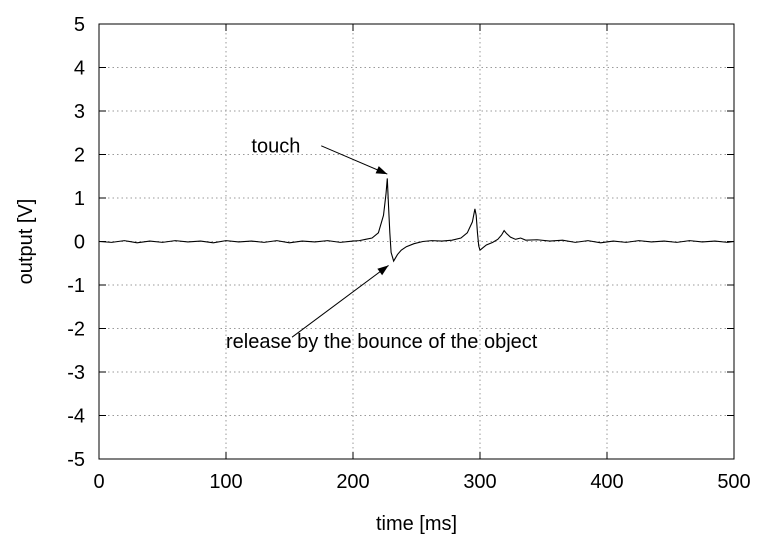 Image resolution: width=759 pixels, height=538 pixels. Describe the element at coordinates (79, 69) in the screenshot. I see `y-tick-label: 4` at that location.